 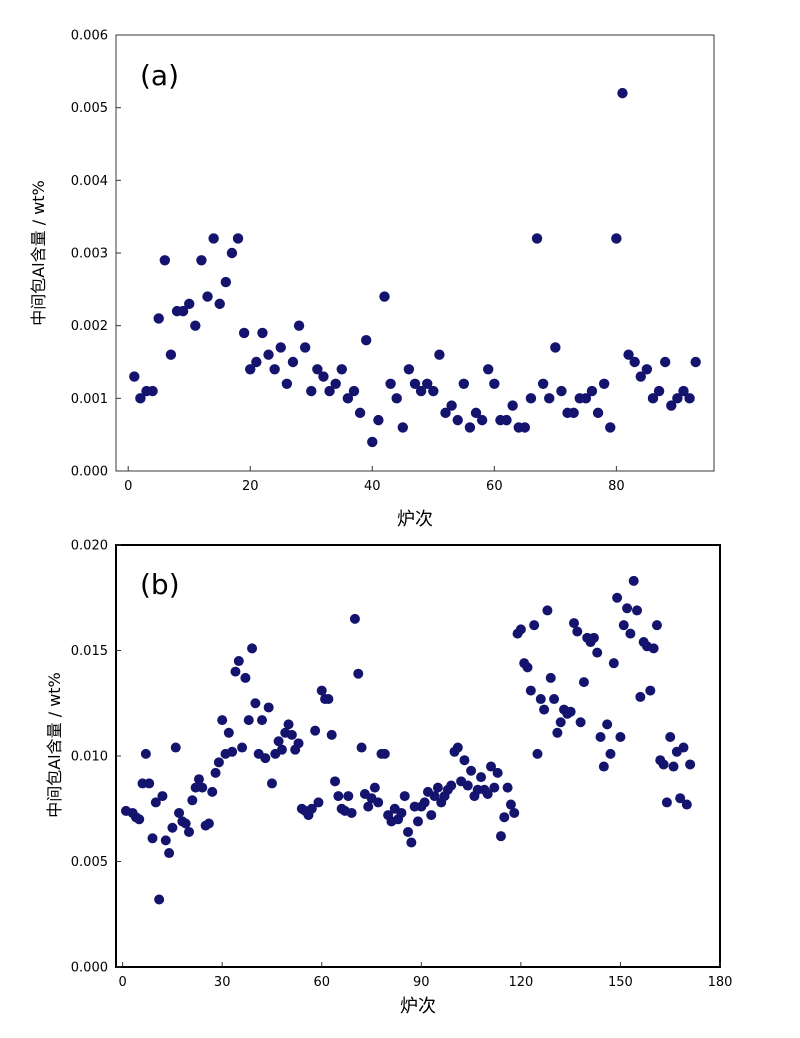 What do you see at coordinates (520, 982) in the screenshot?
I see `x-tick-label: 120` at bounding box center [520, 982].